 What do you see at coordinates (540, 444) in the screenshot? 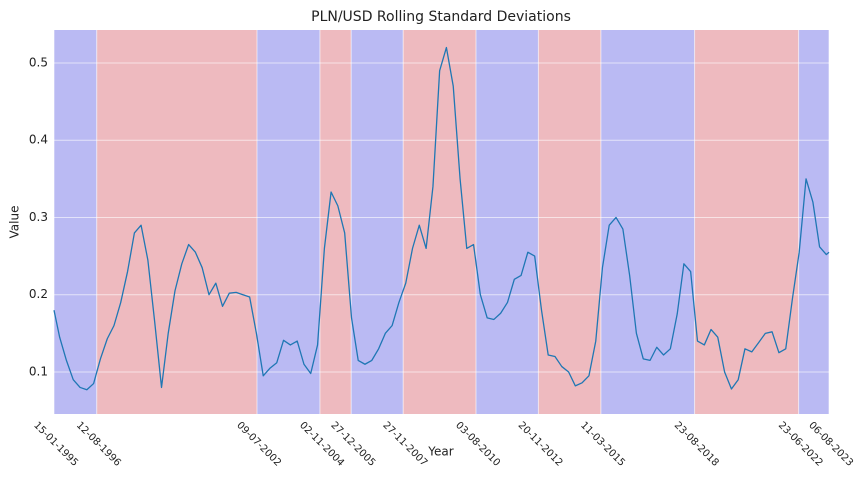
I see `x-tick-label: 20-11-2012` at bounding box center [540, 444].